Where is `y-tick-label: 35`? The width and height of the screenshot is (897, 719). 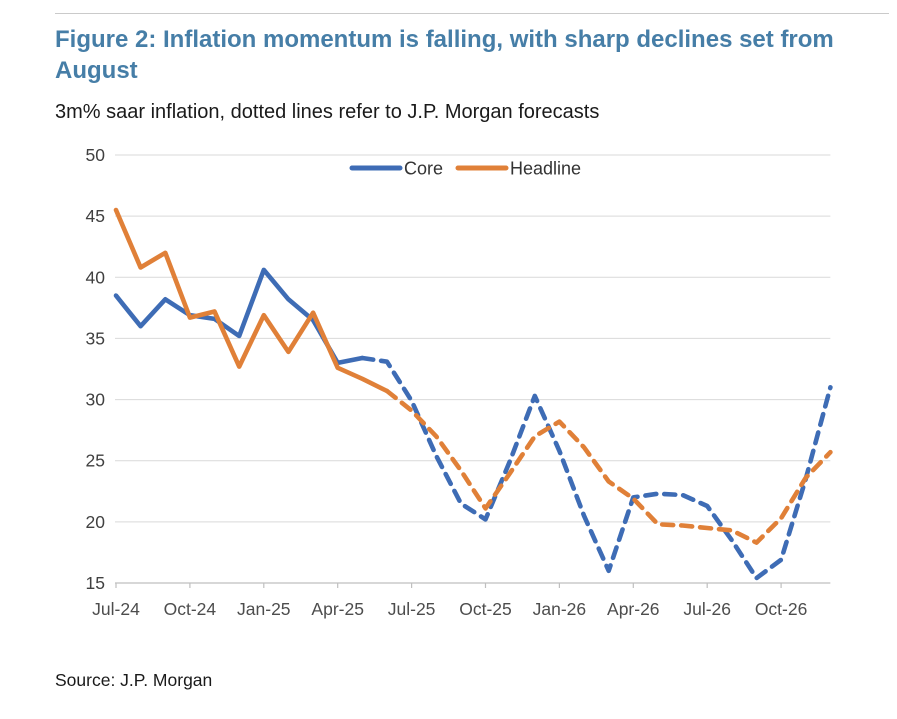 y-tick-label: 35 is located at coordinates (95, 338).